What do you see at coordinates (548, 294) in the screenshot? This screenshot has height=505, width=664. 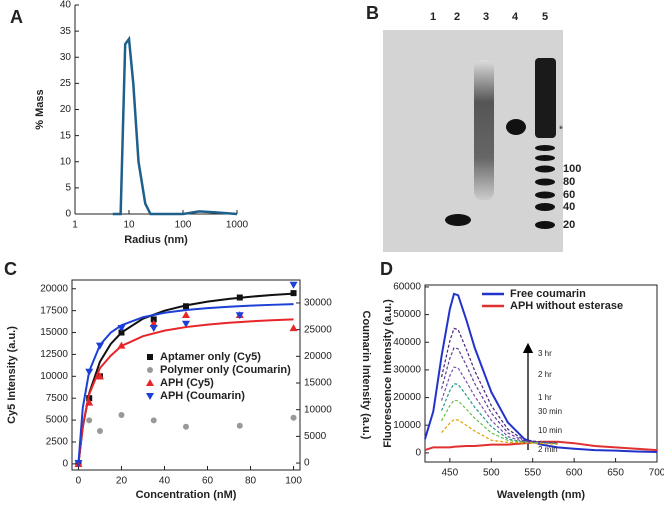 I see `legend-label: Free coumarin` at bounding box center [548, 294].